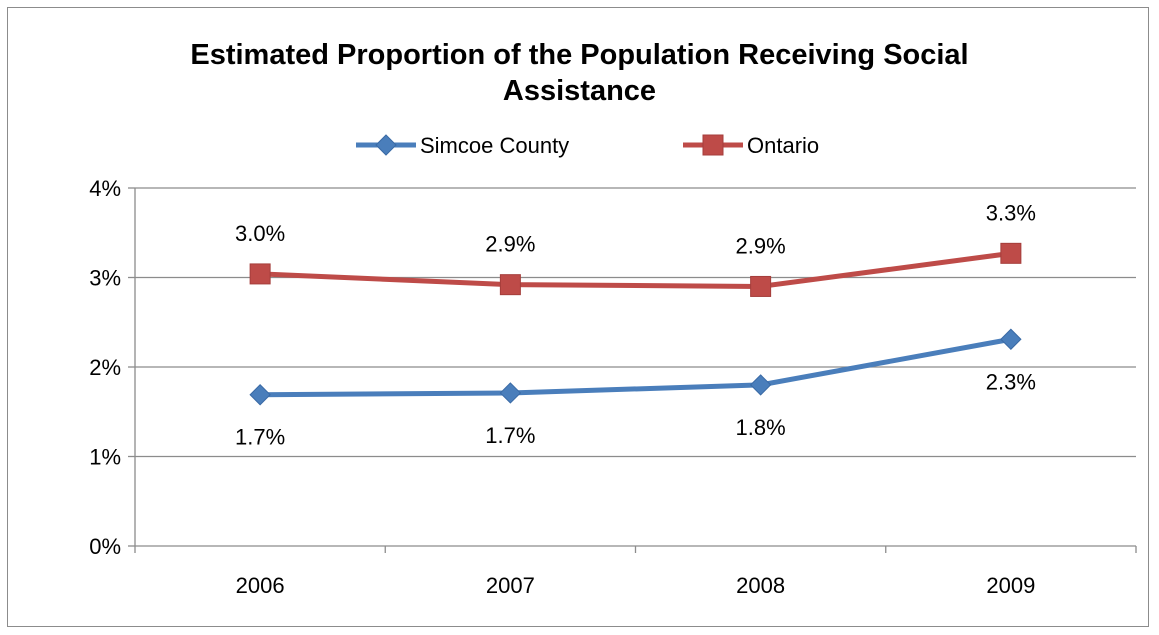 This screenshot has width=1159, height=635. I want to click on ontario-line, so click(635, 269).